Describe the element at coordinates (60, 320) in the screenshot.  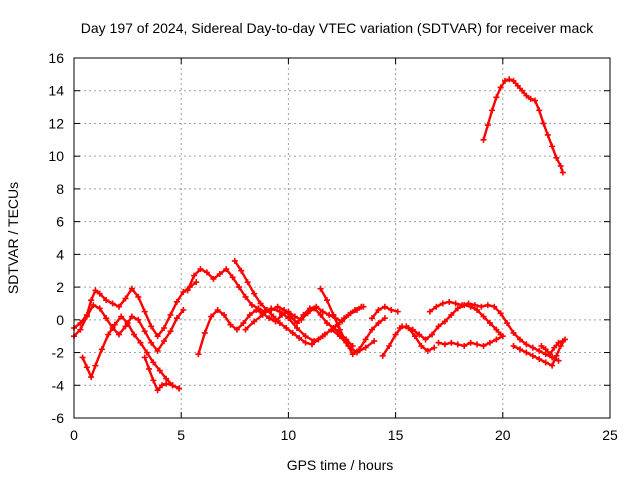
I see `y-tick-label: 0` at that location.